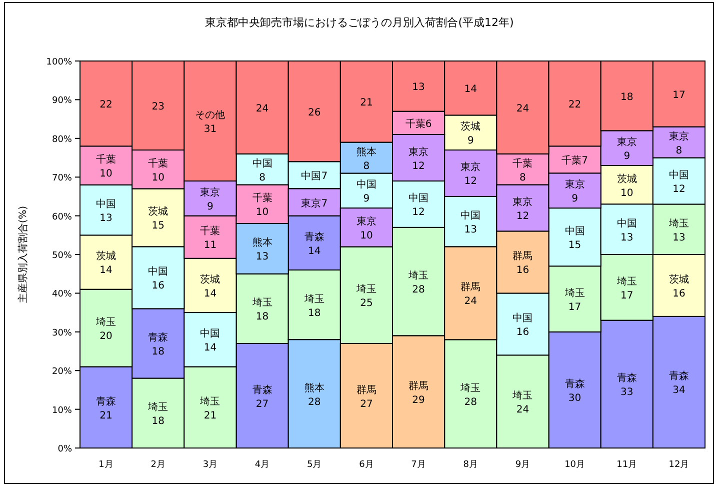 The height and width of the screenshot is (487, 719). I want to click on data-label: 25, so click(366, 304).